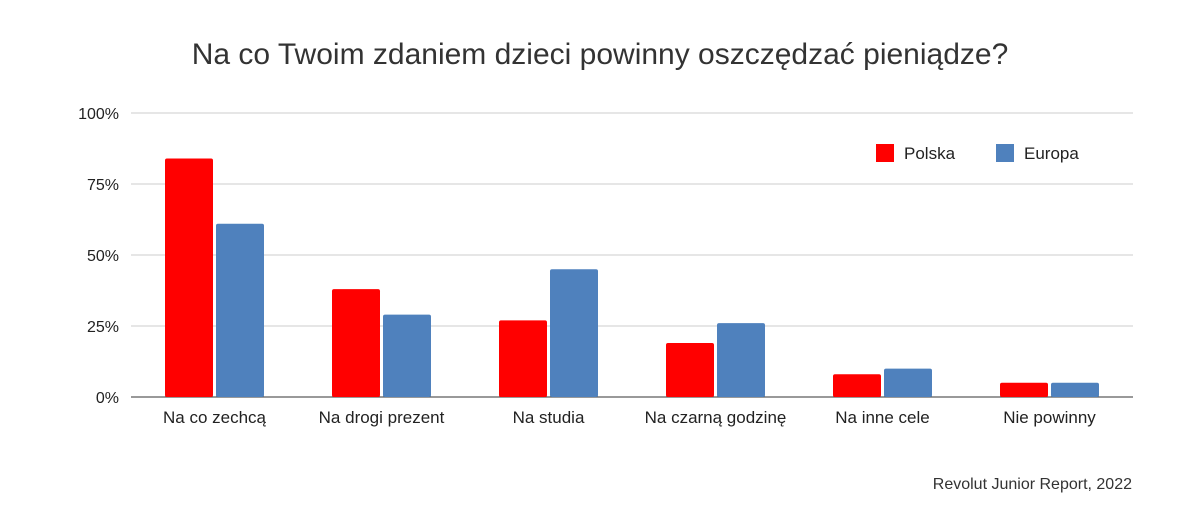 Image resolution: width=1200 pixels, height=523 pixels. Describe the element at coordinates (716, 417) in the screenshot. I see `x-tick-label: Na czarną godzinę` at that location.